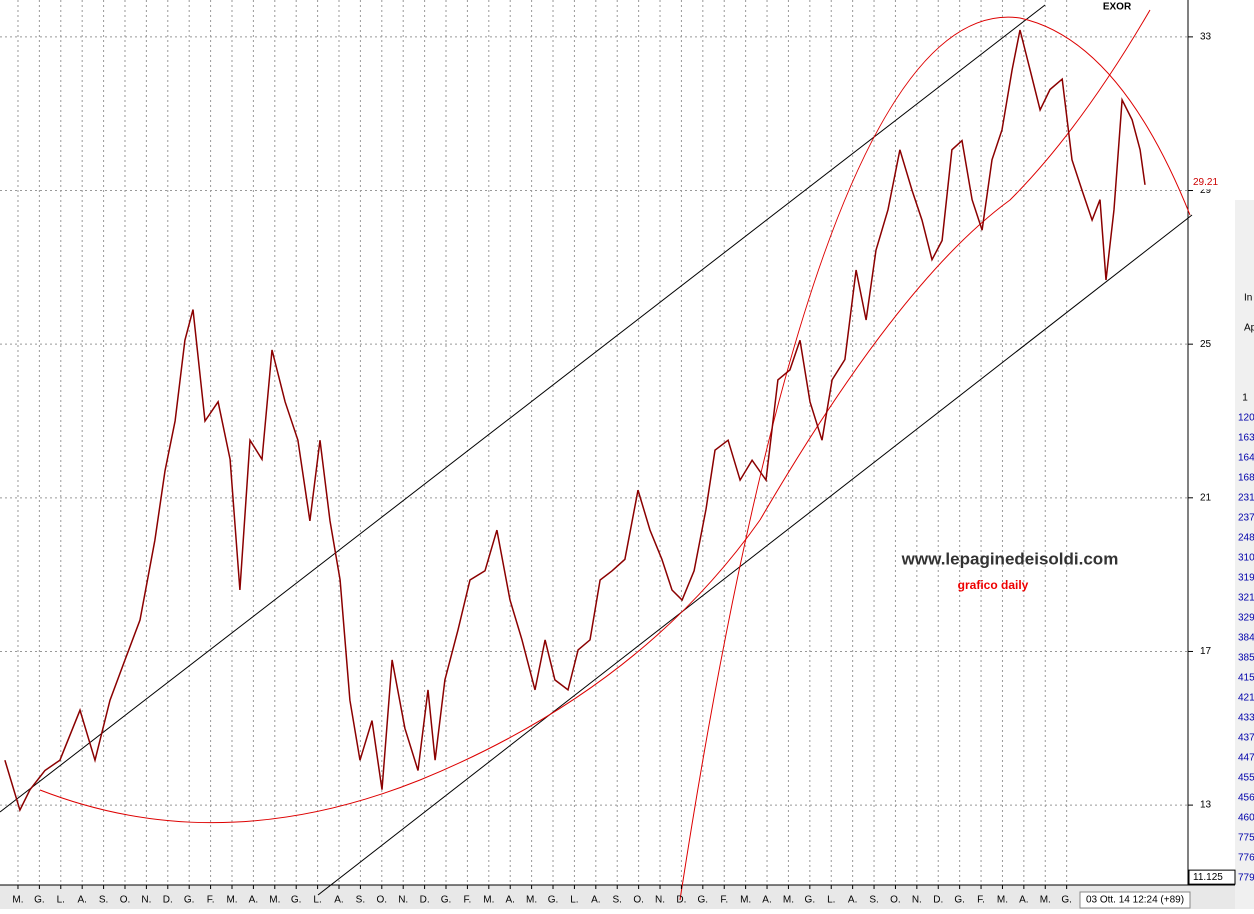 The height and width of the screenshot is (914, 1254). What do you see at coordinates (1246, 698) in the screenshot?
I see `panel-row: 421` at bounding box center [1246, 698].